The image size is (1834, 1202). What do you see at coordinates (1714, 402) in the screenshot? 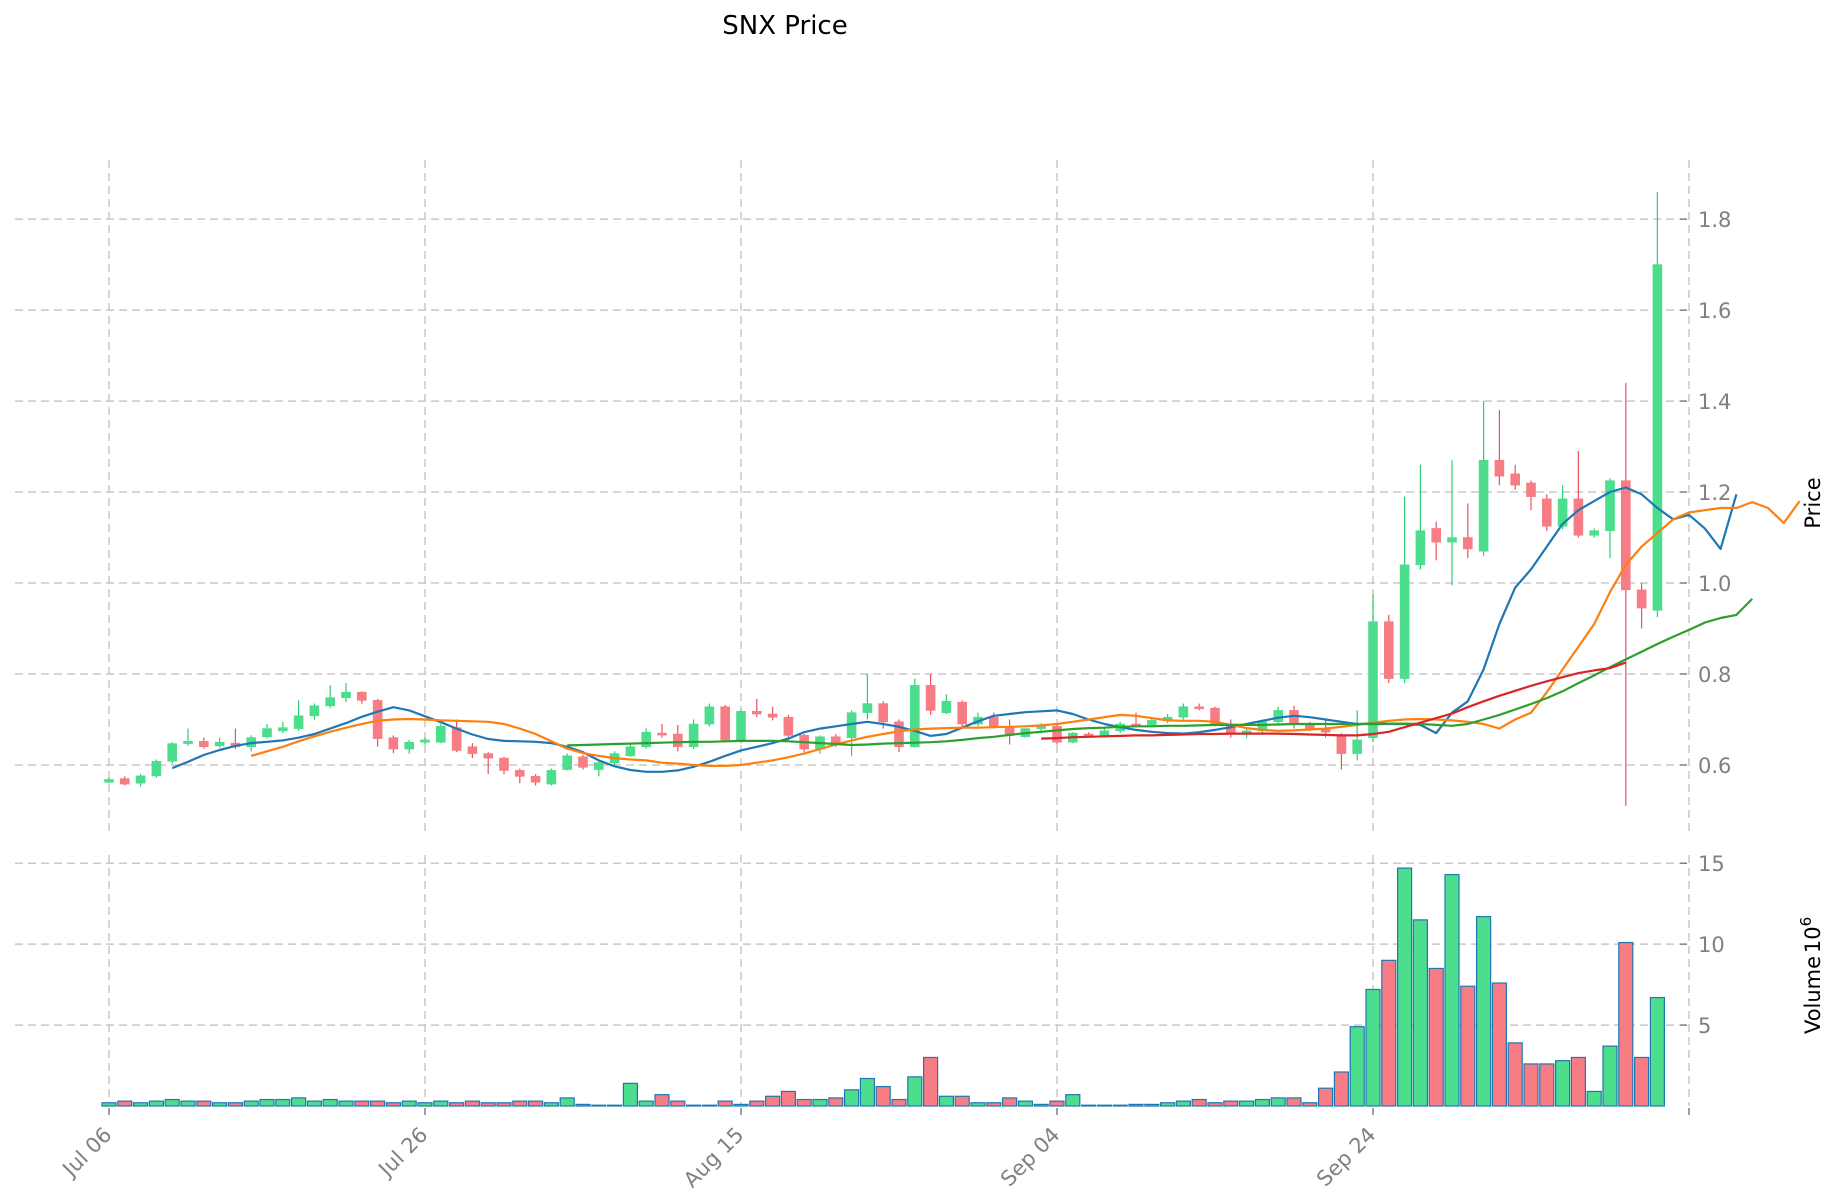
I see `price-tick-label: 1.4` at bounding box center [1714, 402].